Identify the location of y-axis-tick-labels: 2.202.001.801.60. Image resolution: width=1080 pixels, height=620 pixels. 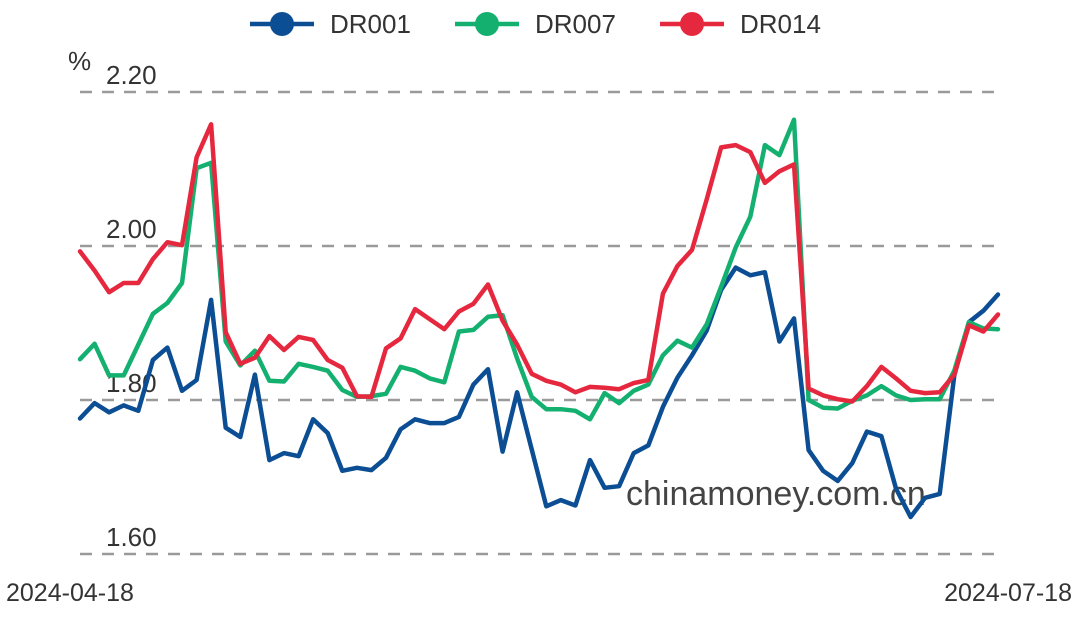
(131, 306).